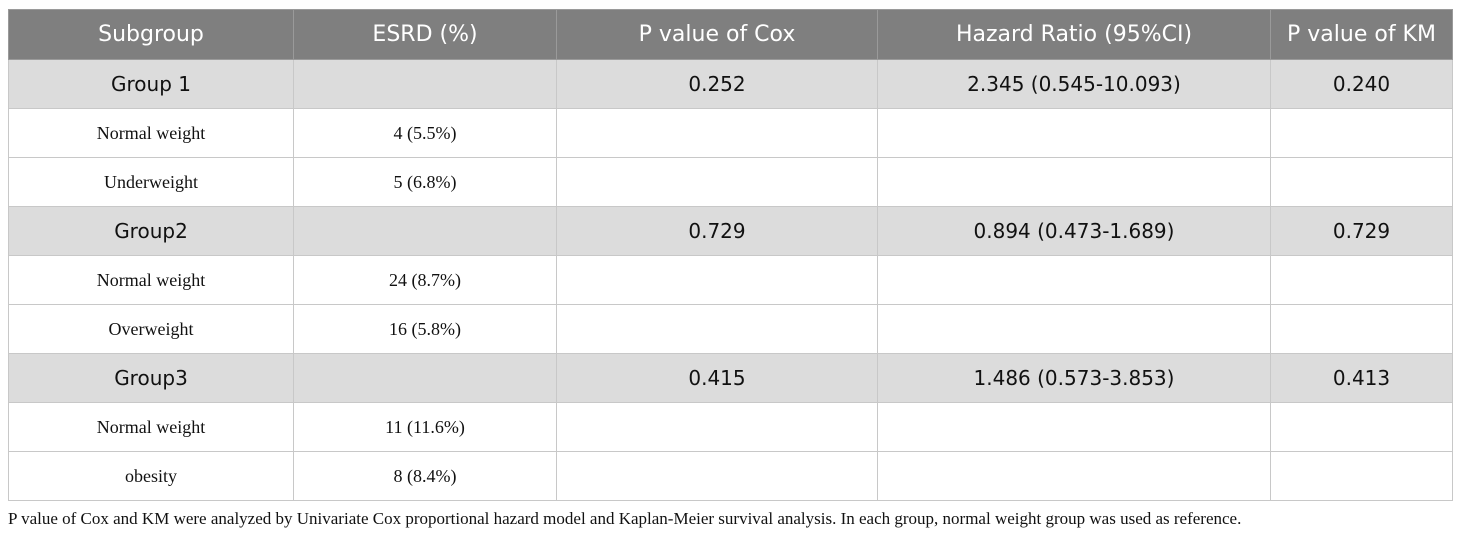 The image size is (1460, 536). What do you see at coordinates (717, 84) in the screenshot?
I see `cell-p-cox: 0.252` at bounding box center [717, 84].